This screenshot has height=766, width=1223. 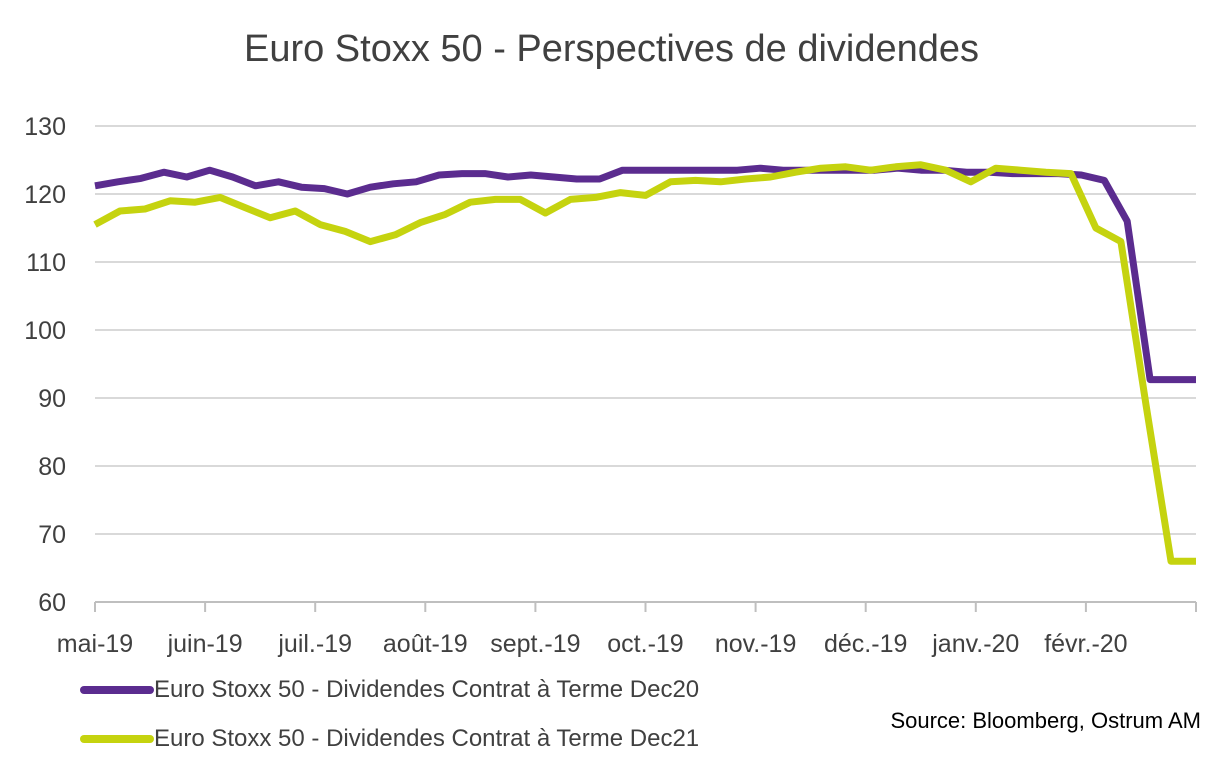 I want to click on x-tick-label-5: oct.-19, so click(x=645, y=644).